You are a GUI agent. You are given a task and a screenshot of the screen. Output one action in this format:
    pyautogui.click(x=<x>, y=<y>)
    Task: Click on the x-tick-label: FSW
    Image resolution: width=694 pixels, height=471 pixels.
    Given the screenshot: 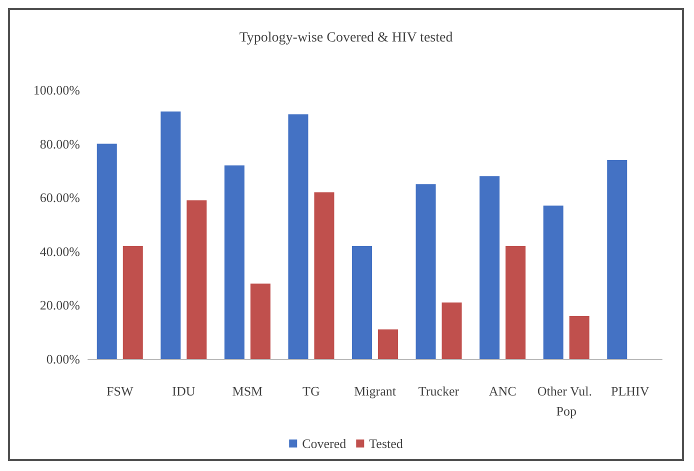 What is the action you would take?
    pyautogui.click(x=120, y=391)
    